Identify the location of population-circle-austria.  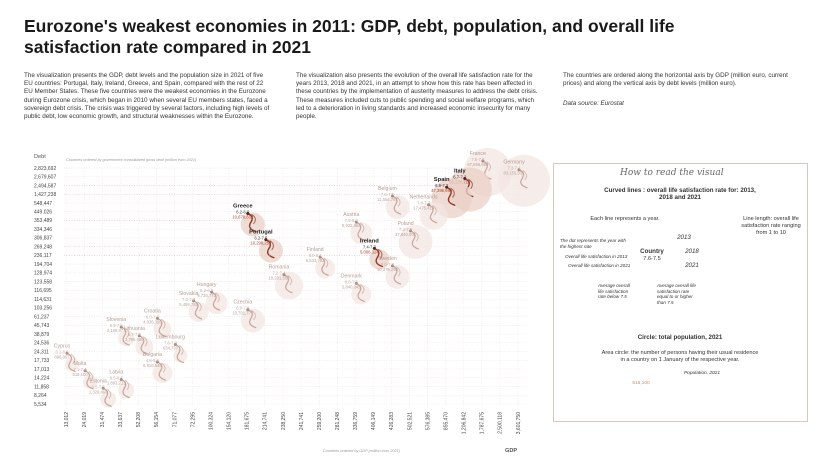
(361, 233).